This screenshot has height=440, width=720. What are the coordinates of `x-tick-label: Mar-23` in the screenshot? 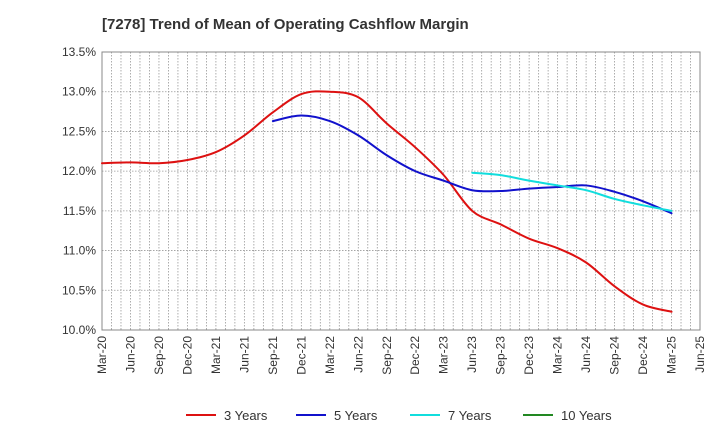 It's located at (444, 355).